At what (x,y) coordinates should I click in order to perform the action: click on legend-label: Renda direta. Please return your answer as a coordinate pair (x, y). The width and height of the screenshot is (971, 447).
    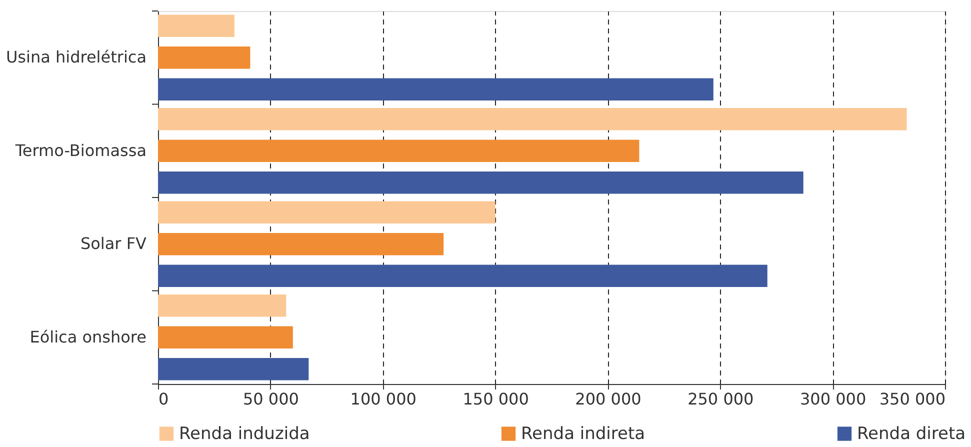
    Looking at the image, I should click on (911, 434).